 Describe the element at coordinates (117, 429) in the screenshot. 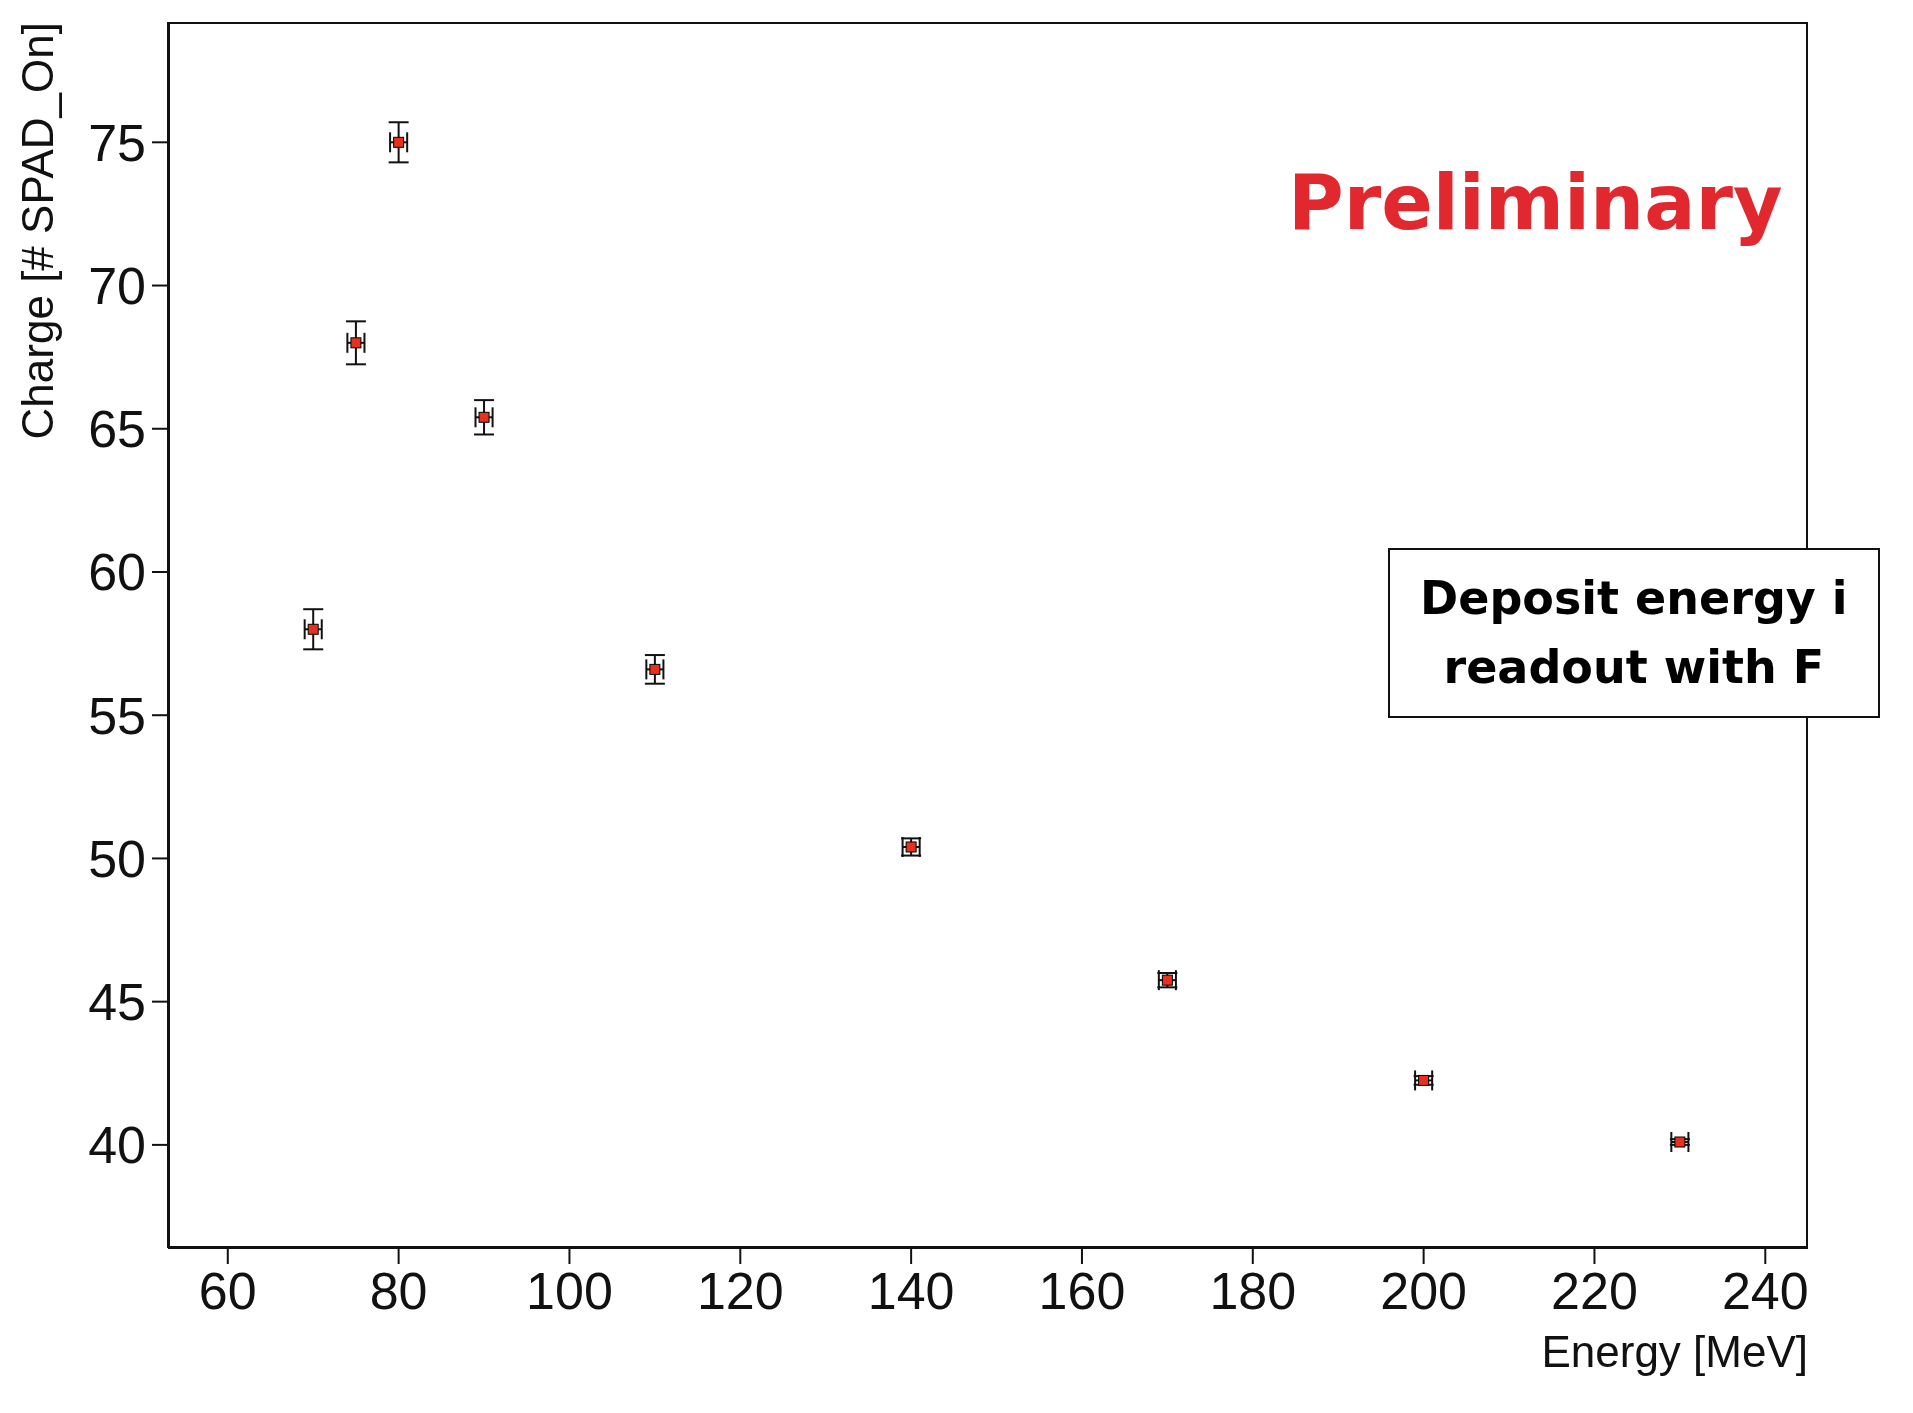

I see `y-tick-label: 65` at that location.